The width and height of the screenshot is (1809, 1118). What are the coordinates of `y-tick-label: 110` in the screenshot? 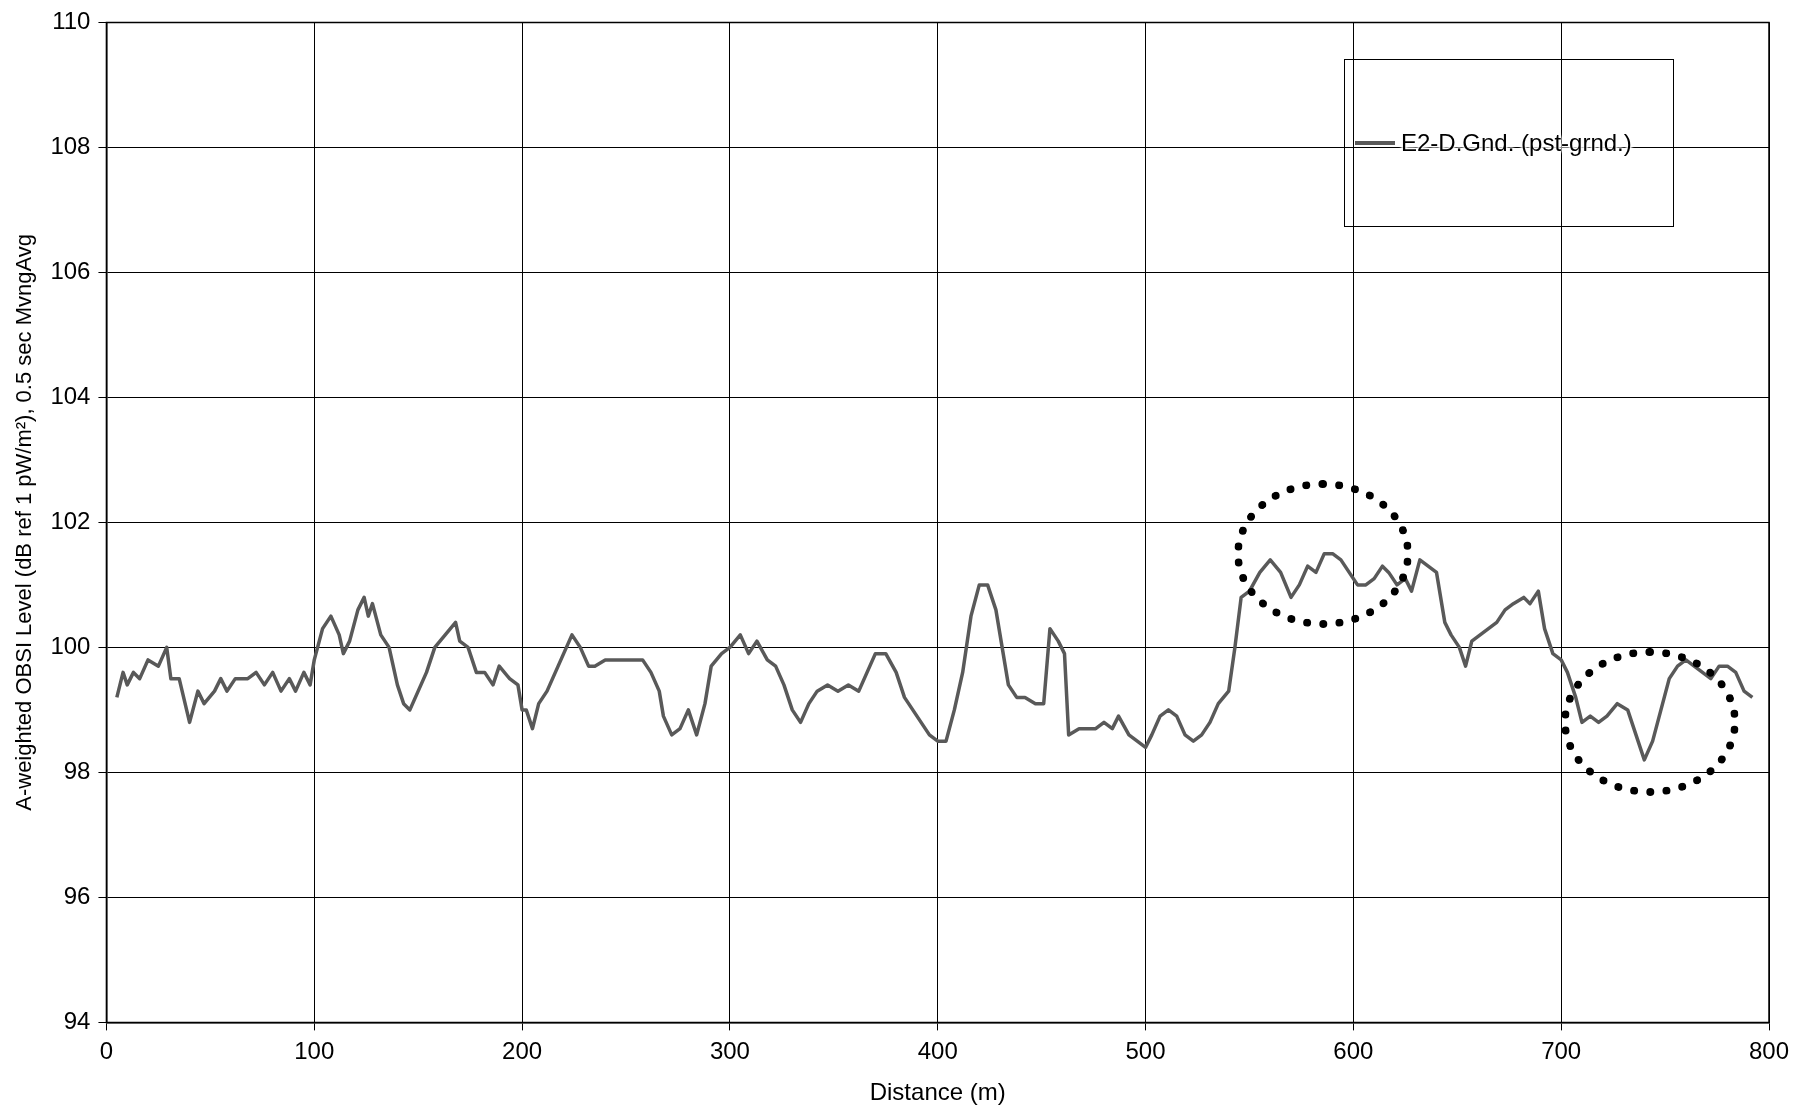 It's located at (71, 21).